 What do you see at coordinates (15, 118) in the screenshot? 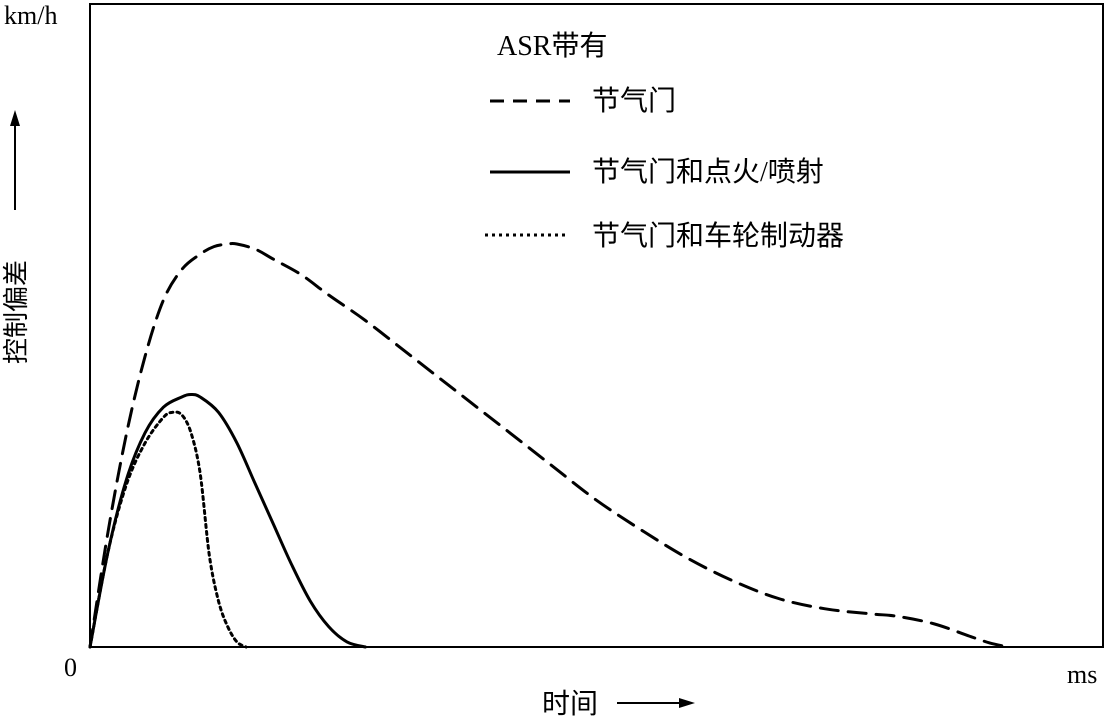
I see `y-axis-arrow-head-icon` at bounding box center [15, 118].